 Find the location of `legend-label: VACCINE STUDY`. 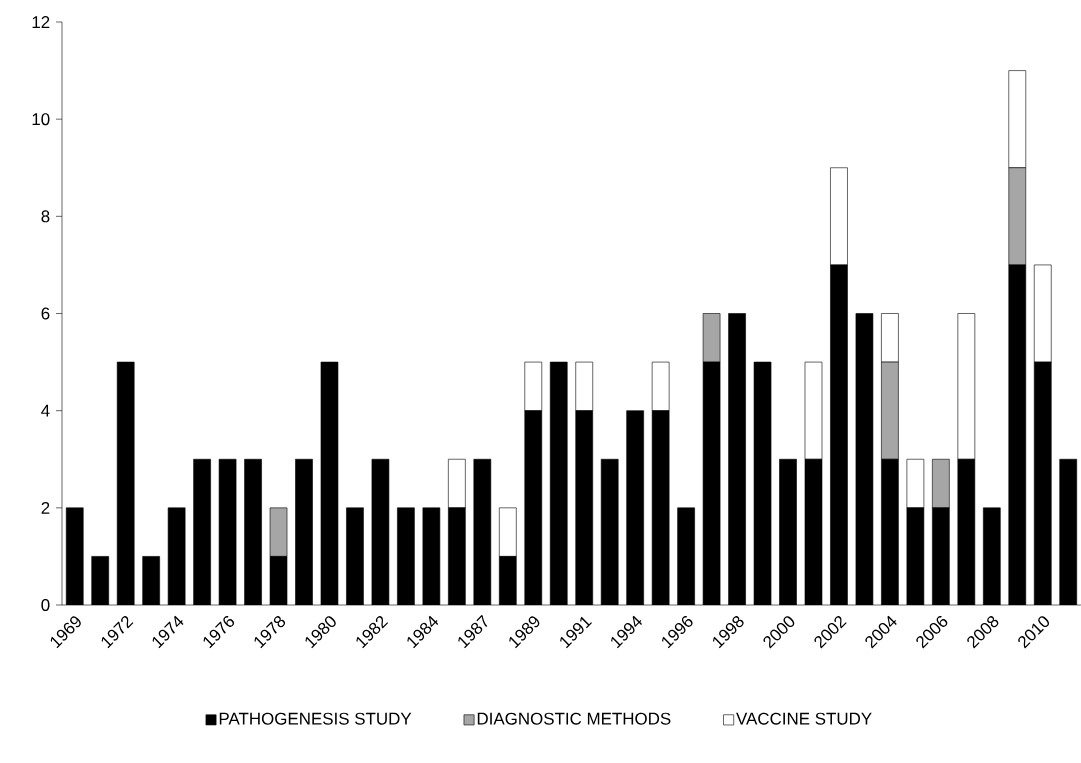

legend-label: VACCINE STUDY is located at coordinates (804, 718).